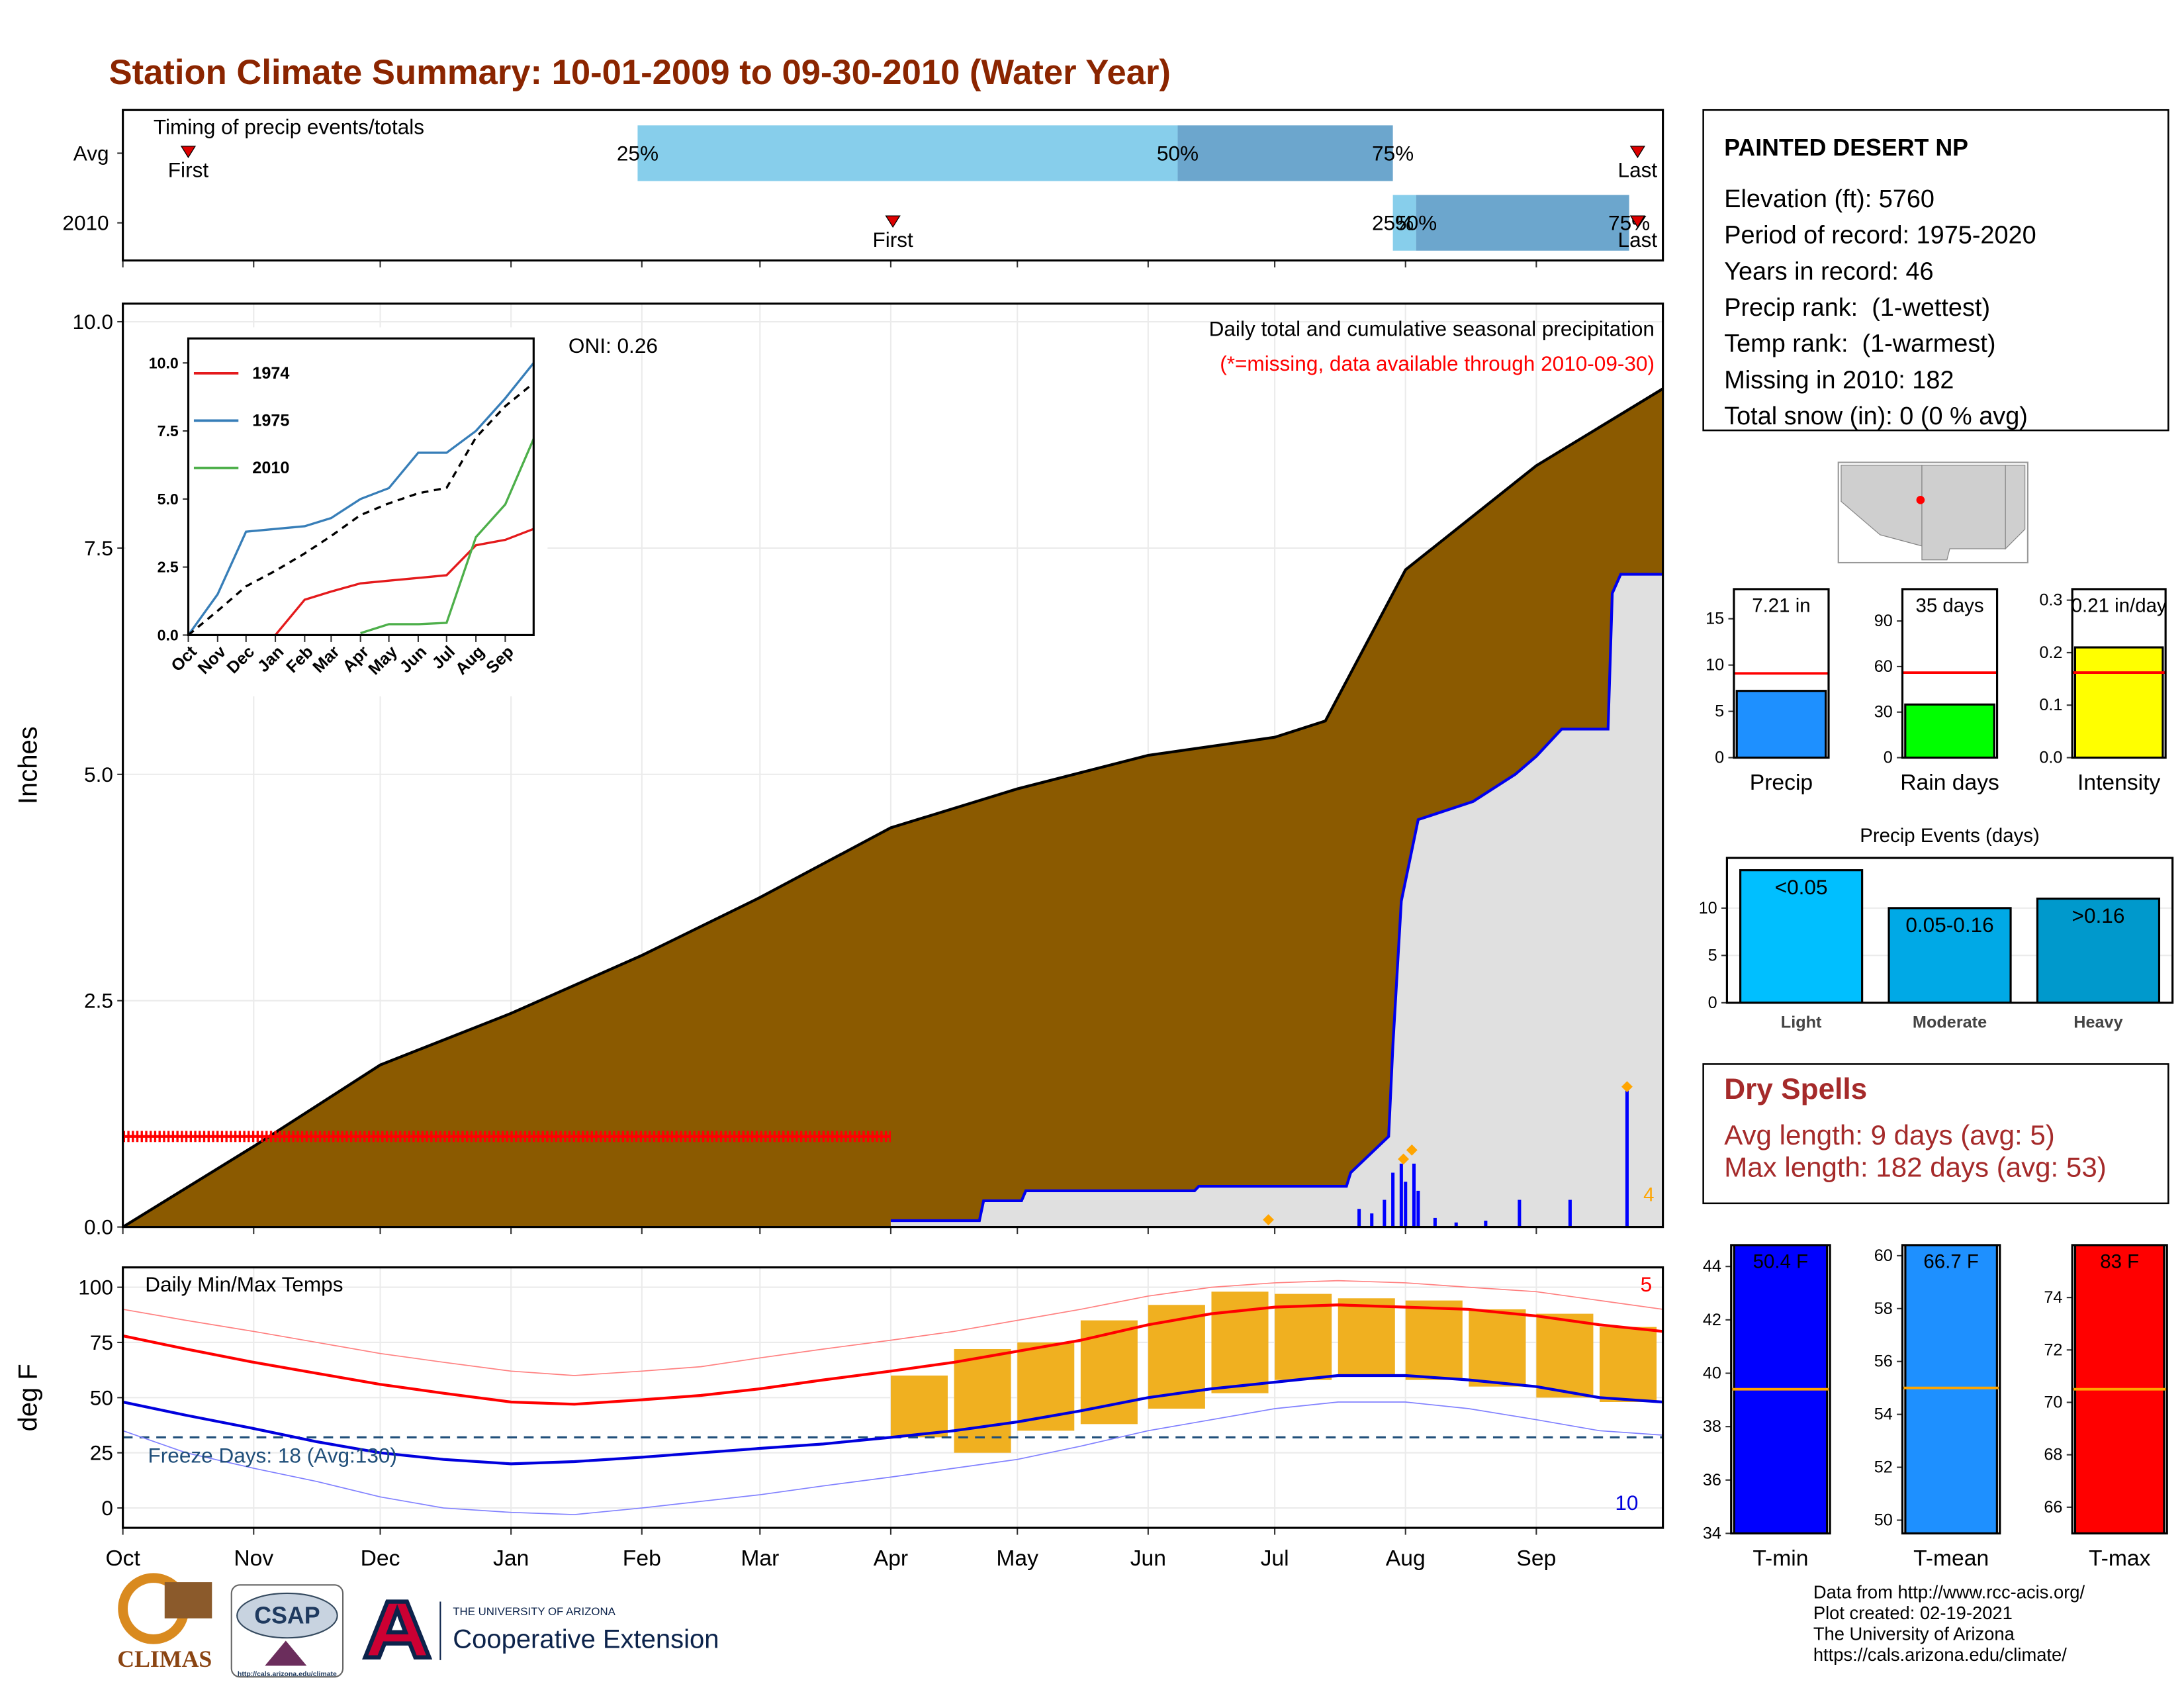  What do you see at coordinates (1883, 712) in the screenshot?
I see `y-tick-label: 30` at bounding box center [1883, 712].